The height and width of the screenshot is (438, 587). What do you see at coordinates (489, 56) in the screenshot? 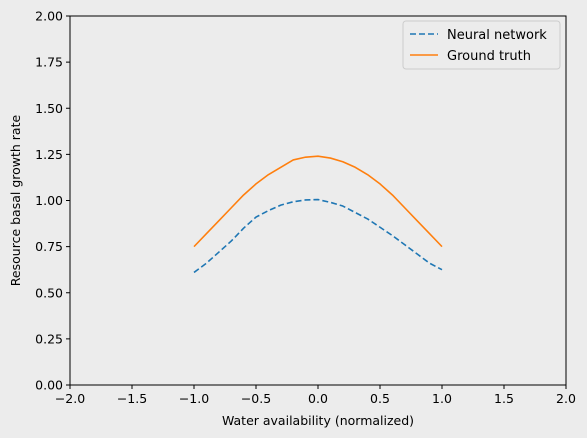
I see `legend-label-ground-truth: Ground truth` at bounding box center [489, 56].